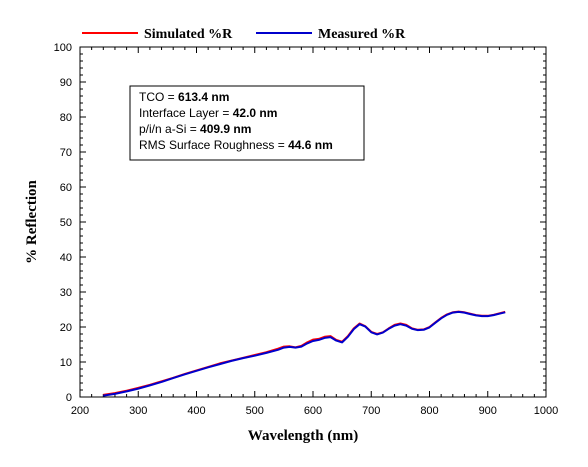 Image resolution: width=588 pixels, height=467 pixels. Describe the element at coordinates (66, 363) in the screenshot. I see `y-tick-label: 10` at that location.